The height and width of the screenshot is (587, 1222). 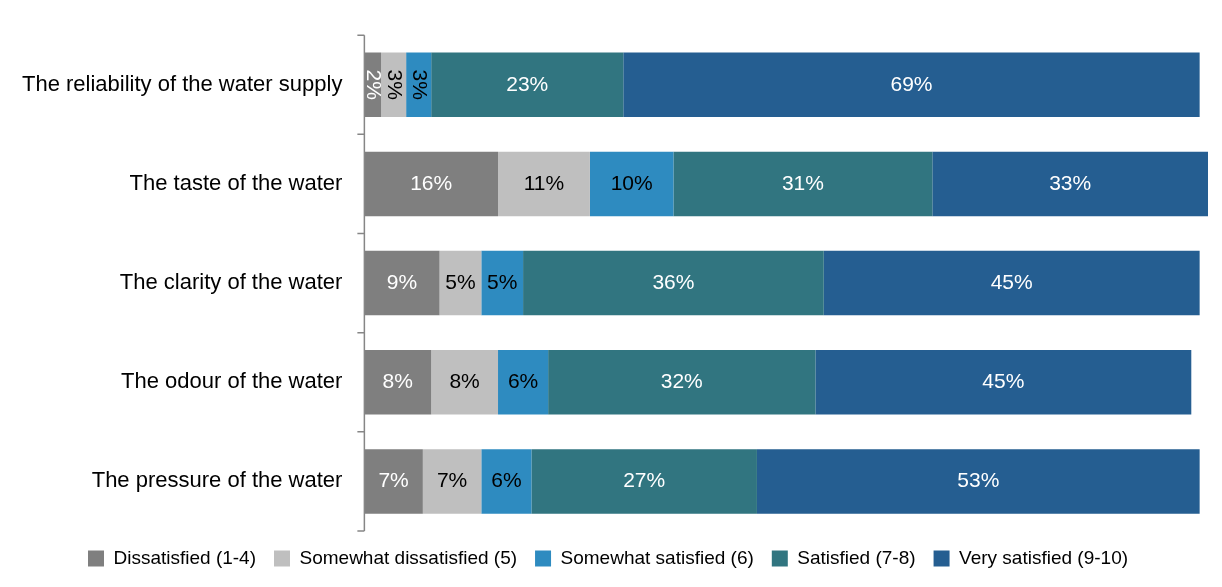 What do you see at coordinates (657, 557) in the screenshot?
I see `legend-label: Somewhat satisfied (6)` at bounding box center [657, 557].